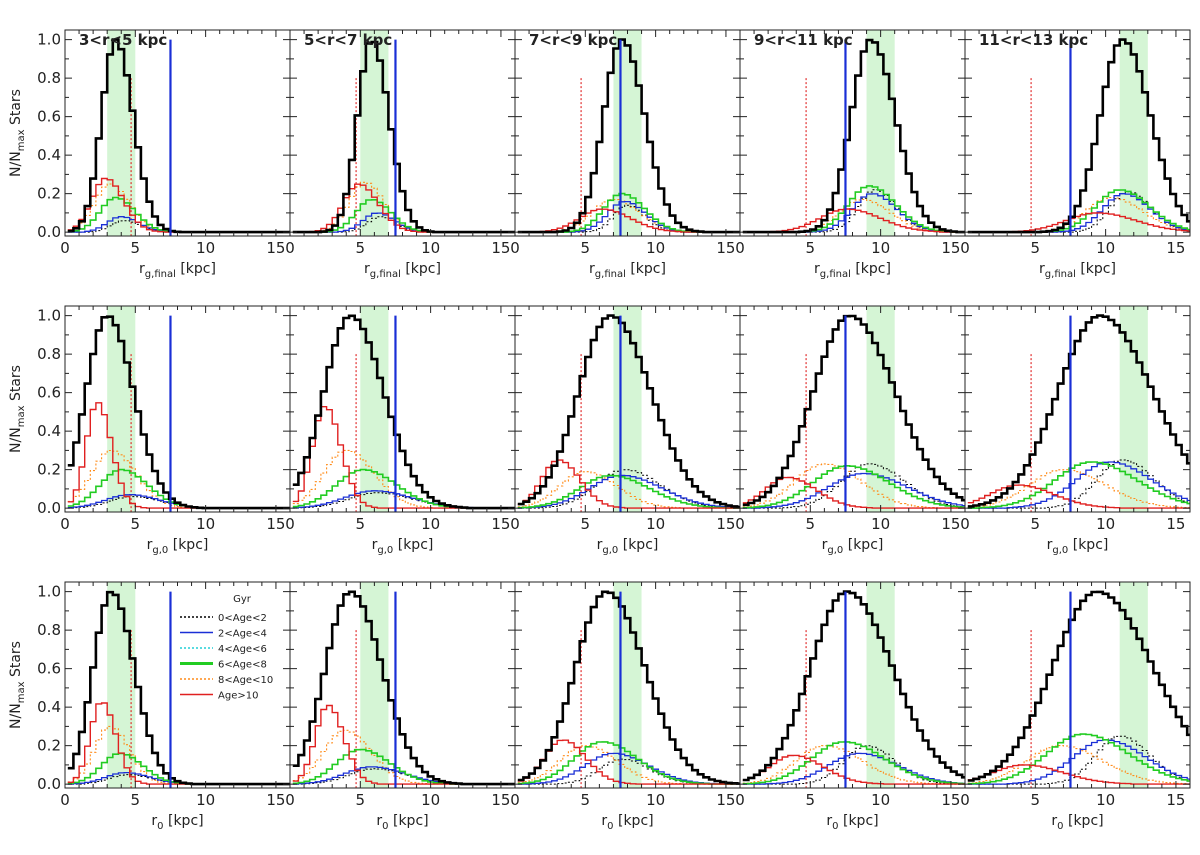 The image size is (1200, 855). Describe the element at coordinates (49, 630) in the screenshot. I see `y-tick-label: 0.8` at that location.